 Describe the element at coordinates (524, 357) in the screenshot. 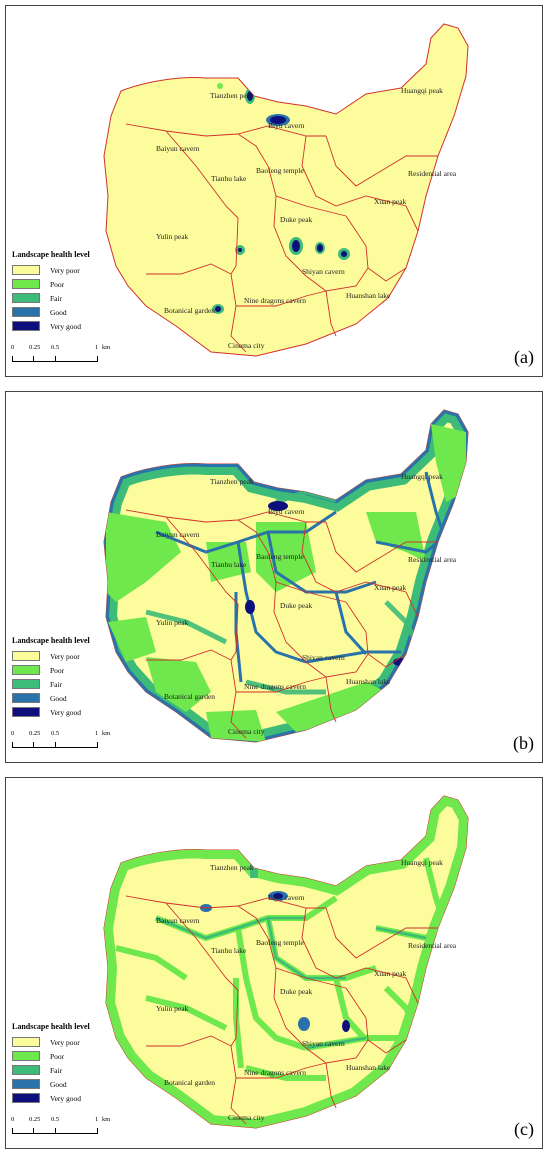

I see `panel-label: (a)` at that location.